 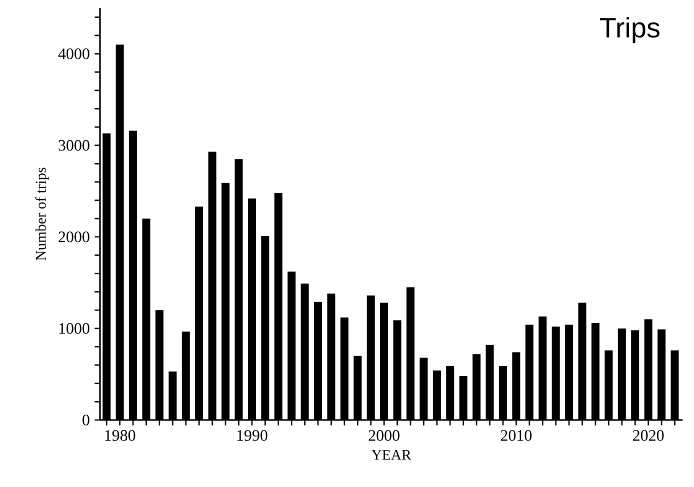 I want to click on y-tick-label: 2000, so click(x=74, y=236).